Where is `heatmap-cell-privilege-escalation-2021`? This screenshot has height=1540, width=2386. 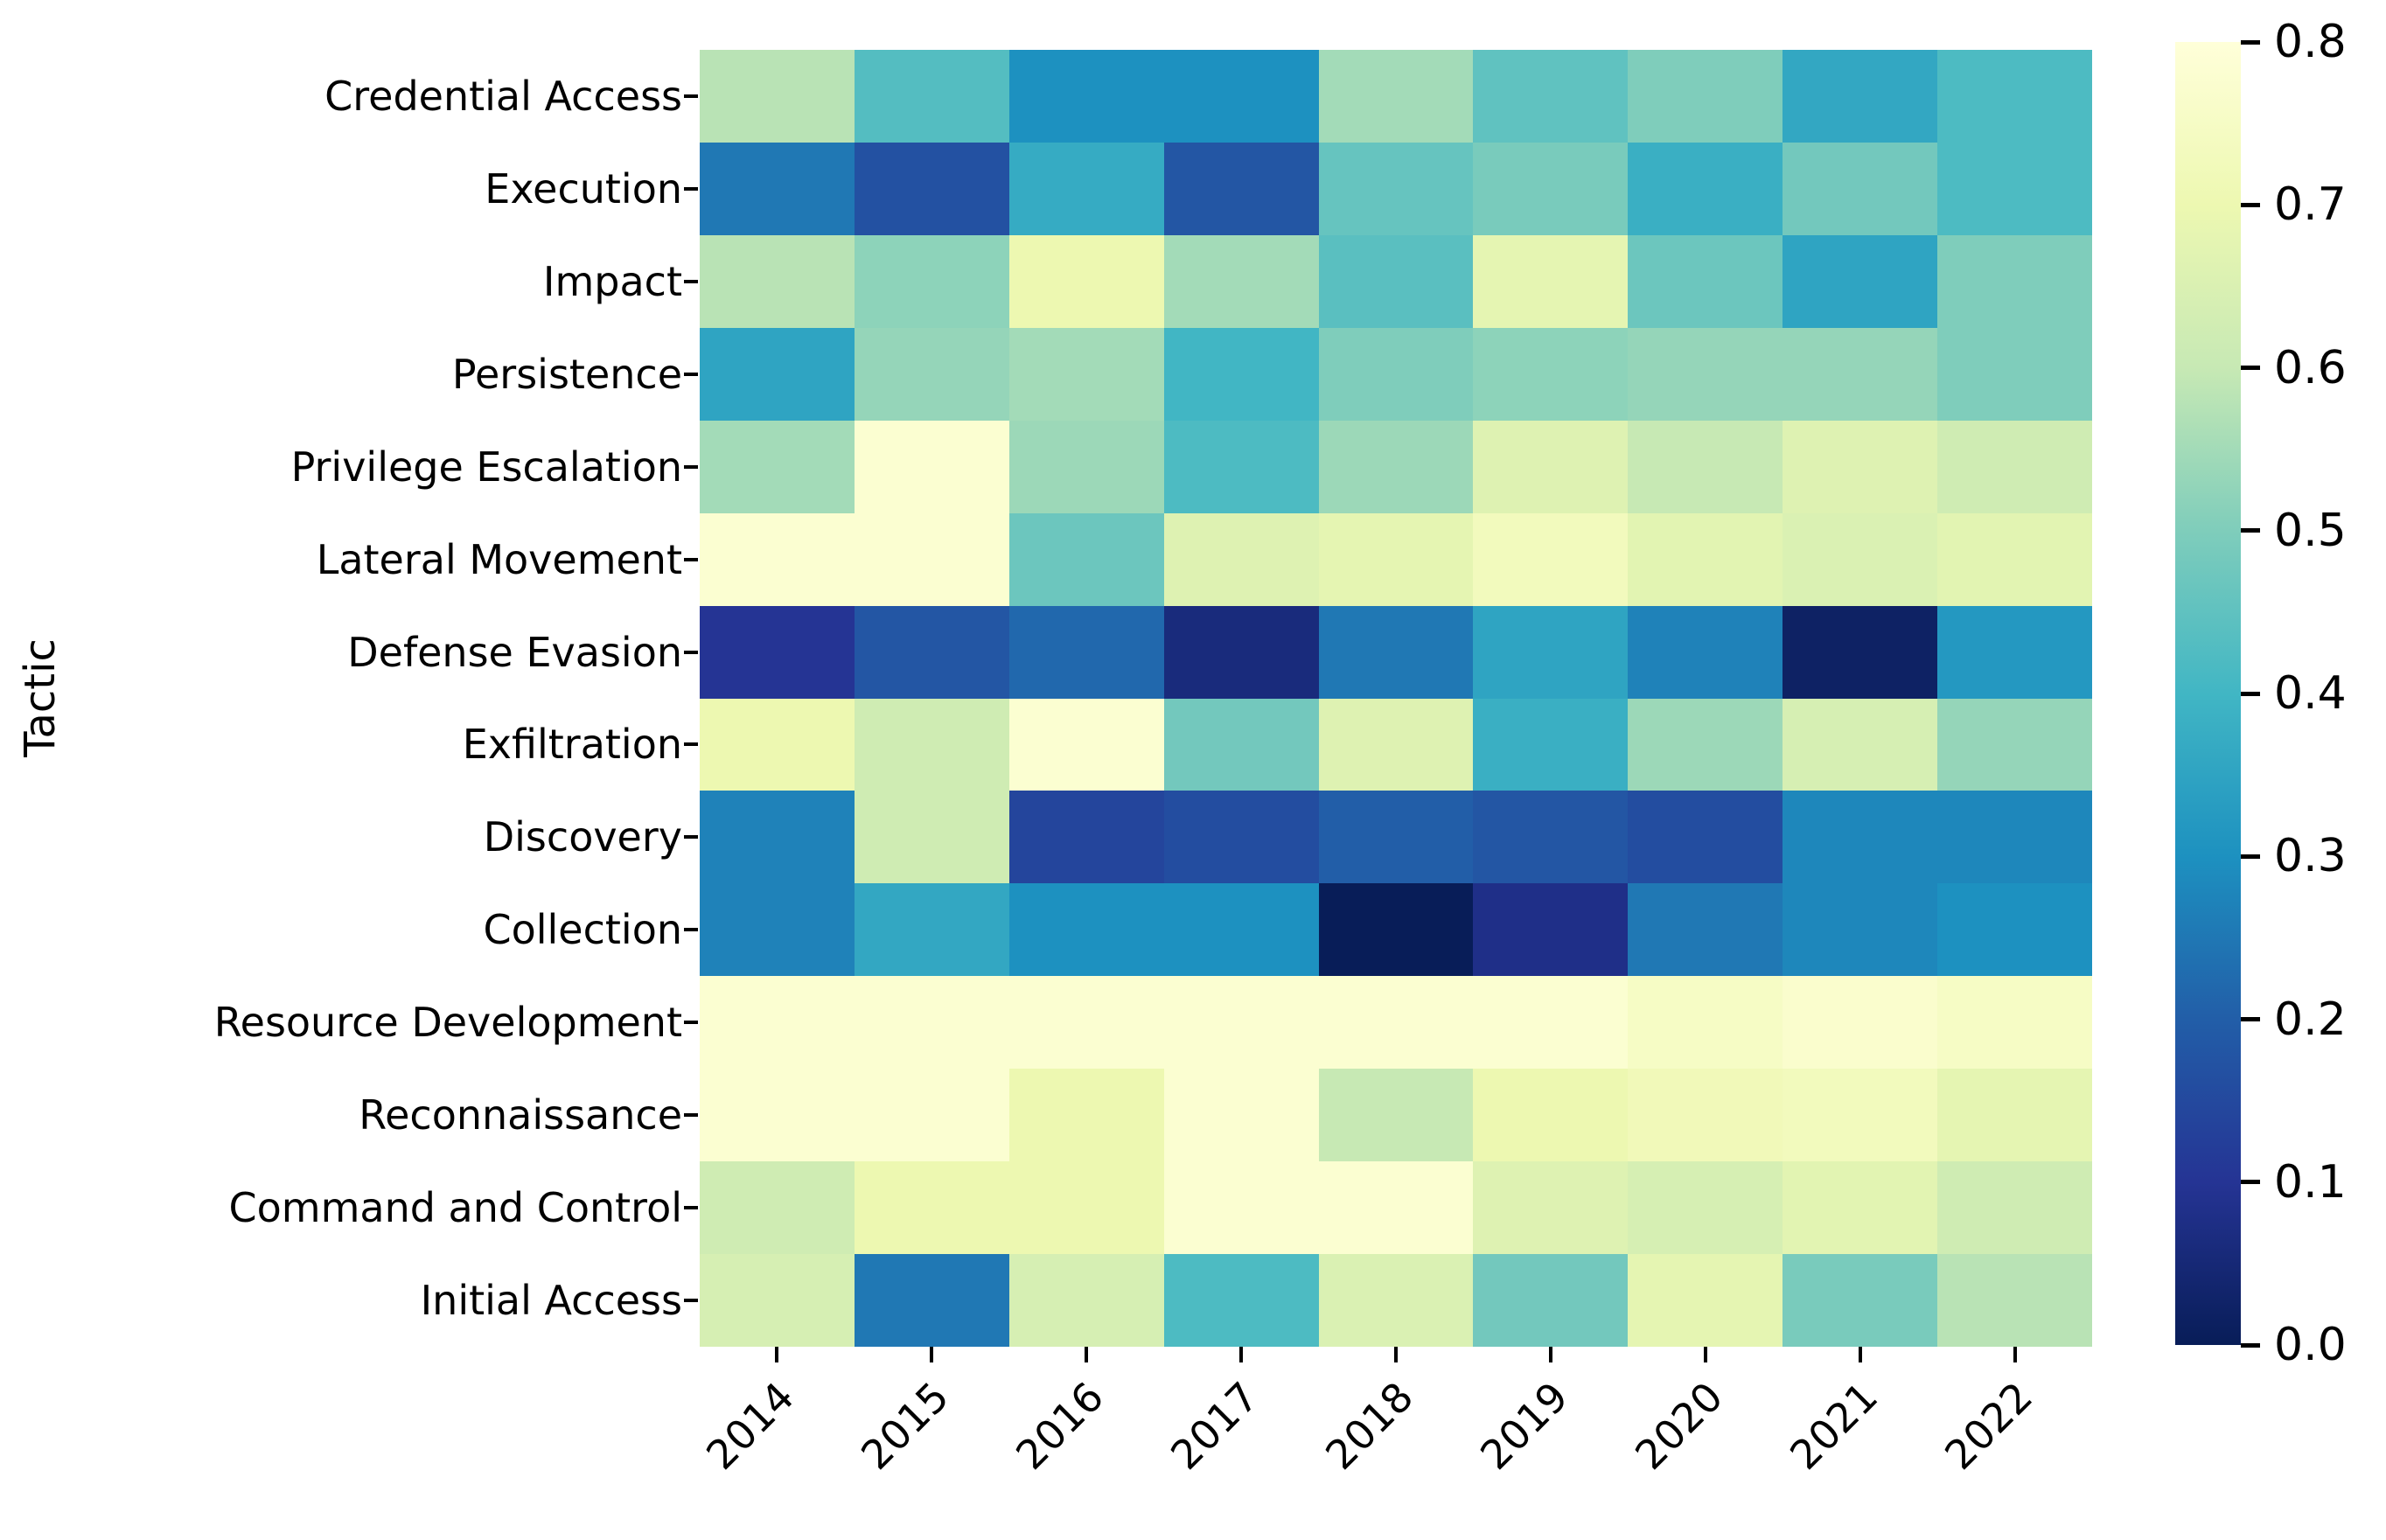 heatmap-cell-privilege-escalation-2021 is located at coordinates (1860, 467).